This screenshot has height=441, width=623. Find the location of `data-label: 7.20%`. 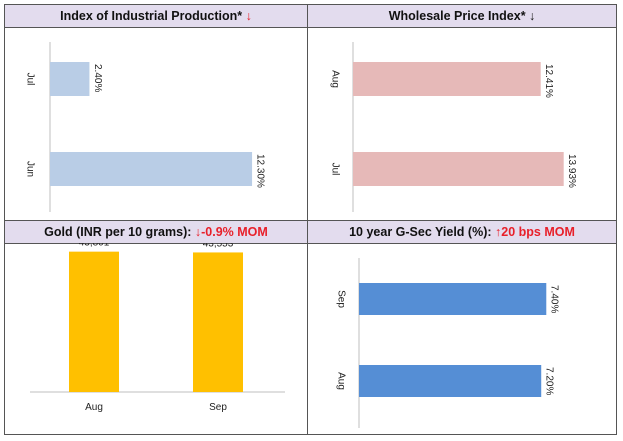

data-label: 7.20% is located at coordinates (549, 381).